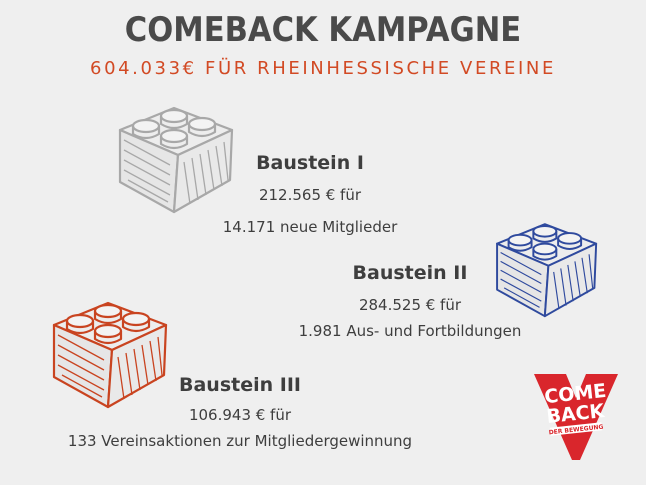  I want to click on comeback-logo: COME BACK DER BEWEGUNG, so click(576, 417).